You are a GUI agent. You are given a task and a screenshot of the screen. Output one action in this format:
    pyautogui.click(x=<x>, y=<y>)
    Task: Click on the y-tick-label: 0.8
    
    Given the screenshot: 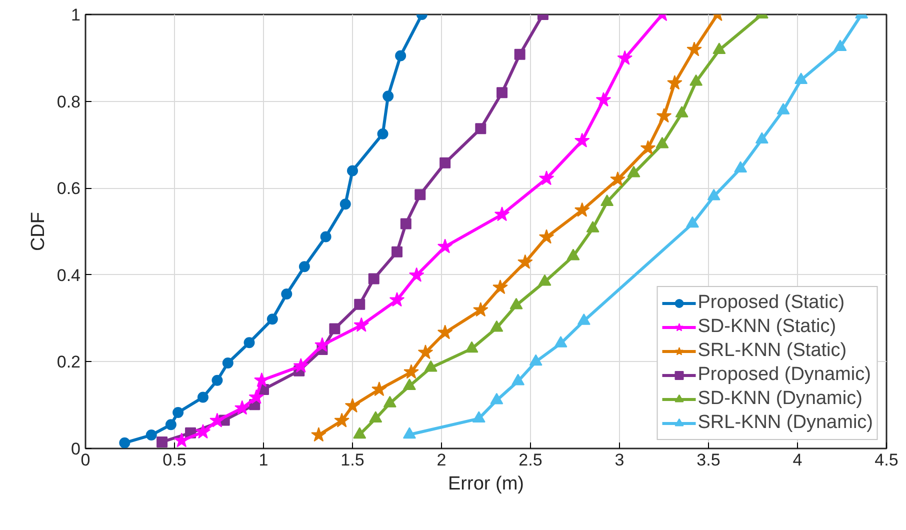 What is the action you would take?
    pyautogui.click(x=68, y=102)
    